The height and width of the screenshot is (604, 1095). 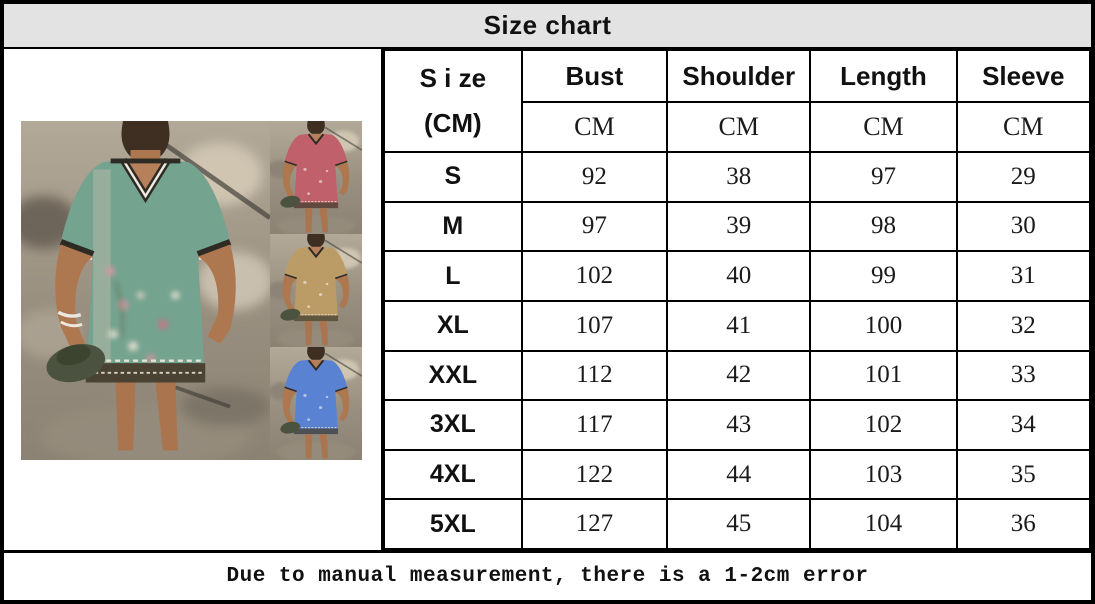 What do you see at coordinates (883, 226) in the screenshot?
I see `length-value: 98` at bounding box center [883, 226].